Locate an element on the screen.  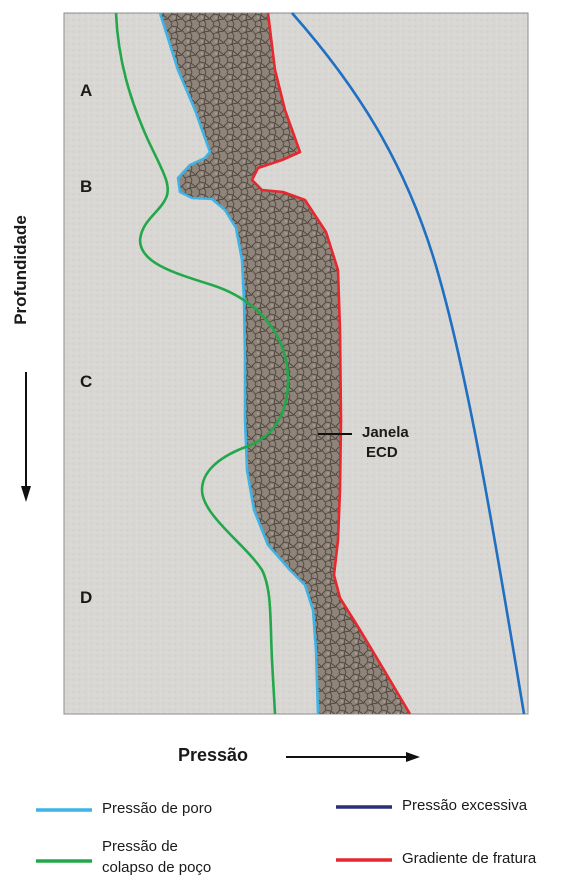
x-axis-label: Pressão is located at coordinates (213, 755).